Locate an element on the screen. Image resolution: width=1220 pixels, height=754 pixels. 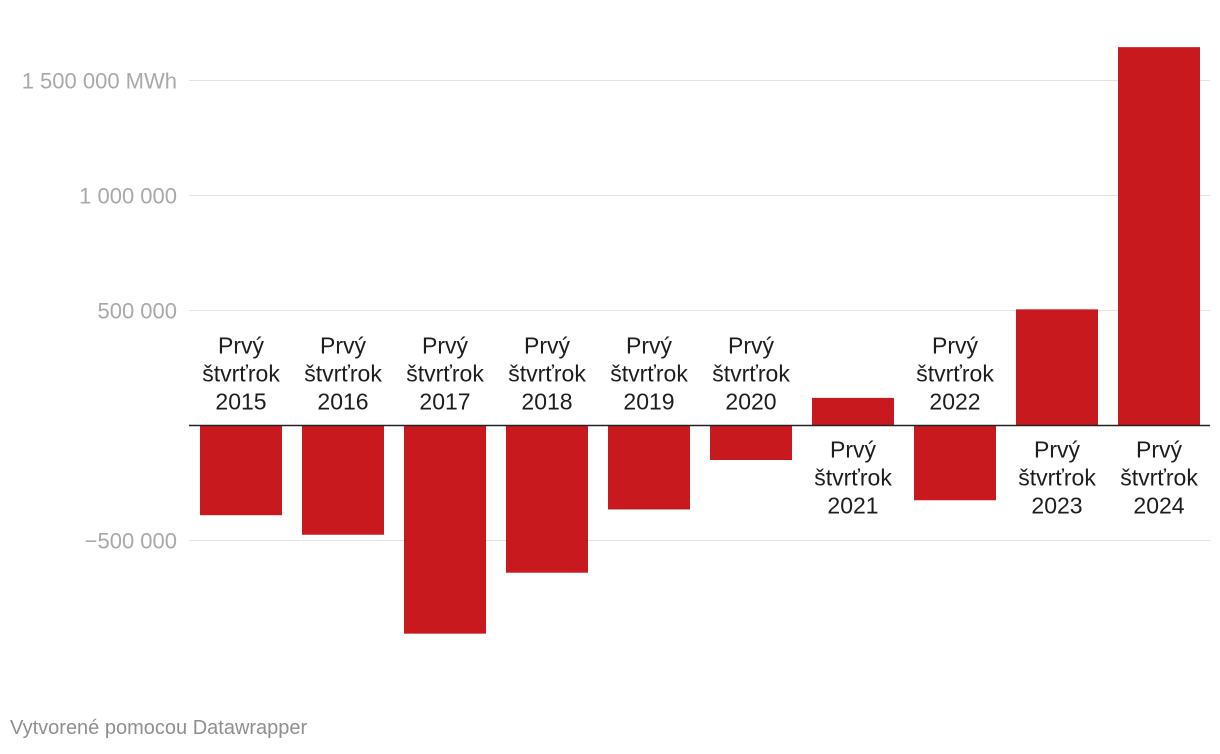
y-tick-label-3: −500 000 is located at coordinates (131, 541).